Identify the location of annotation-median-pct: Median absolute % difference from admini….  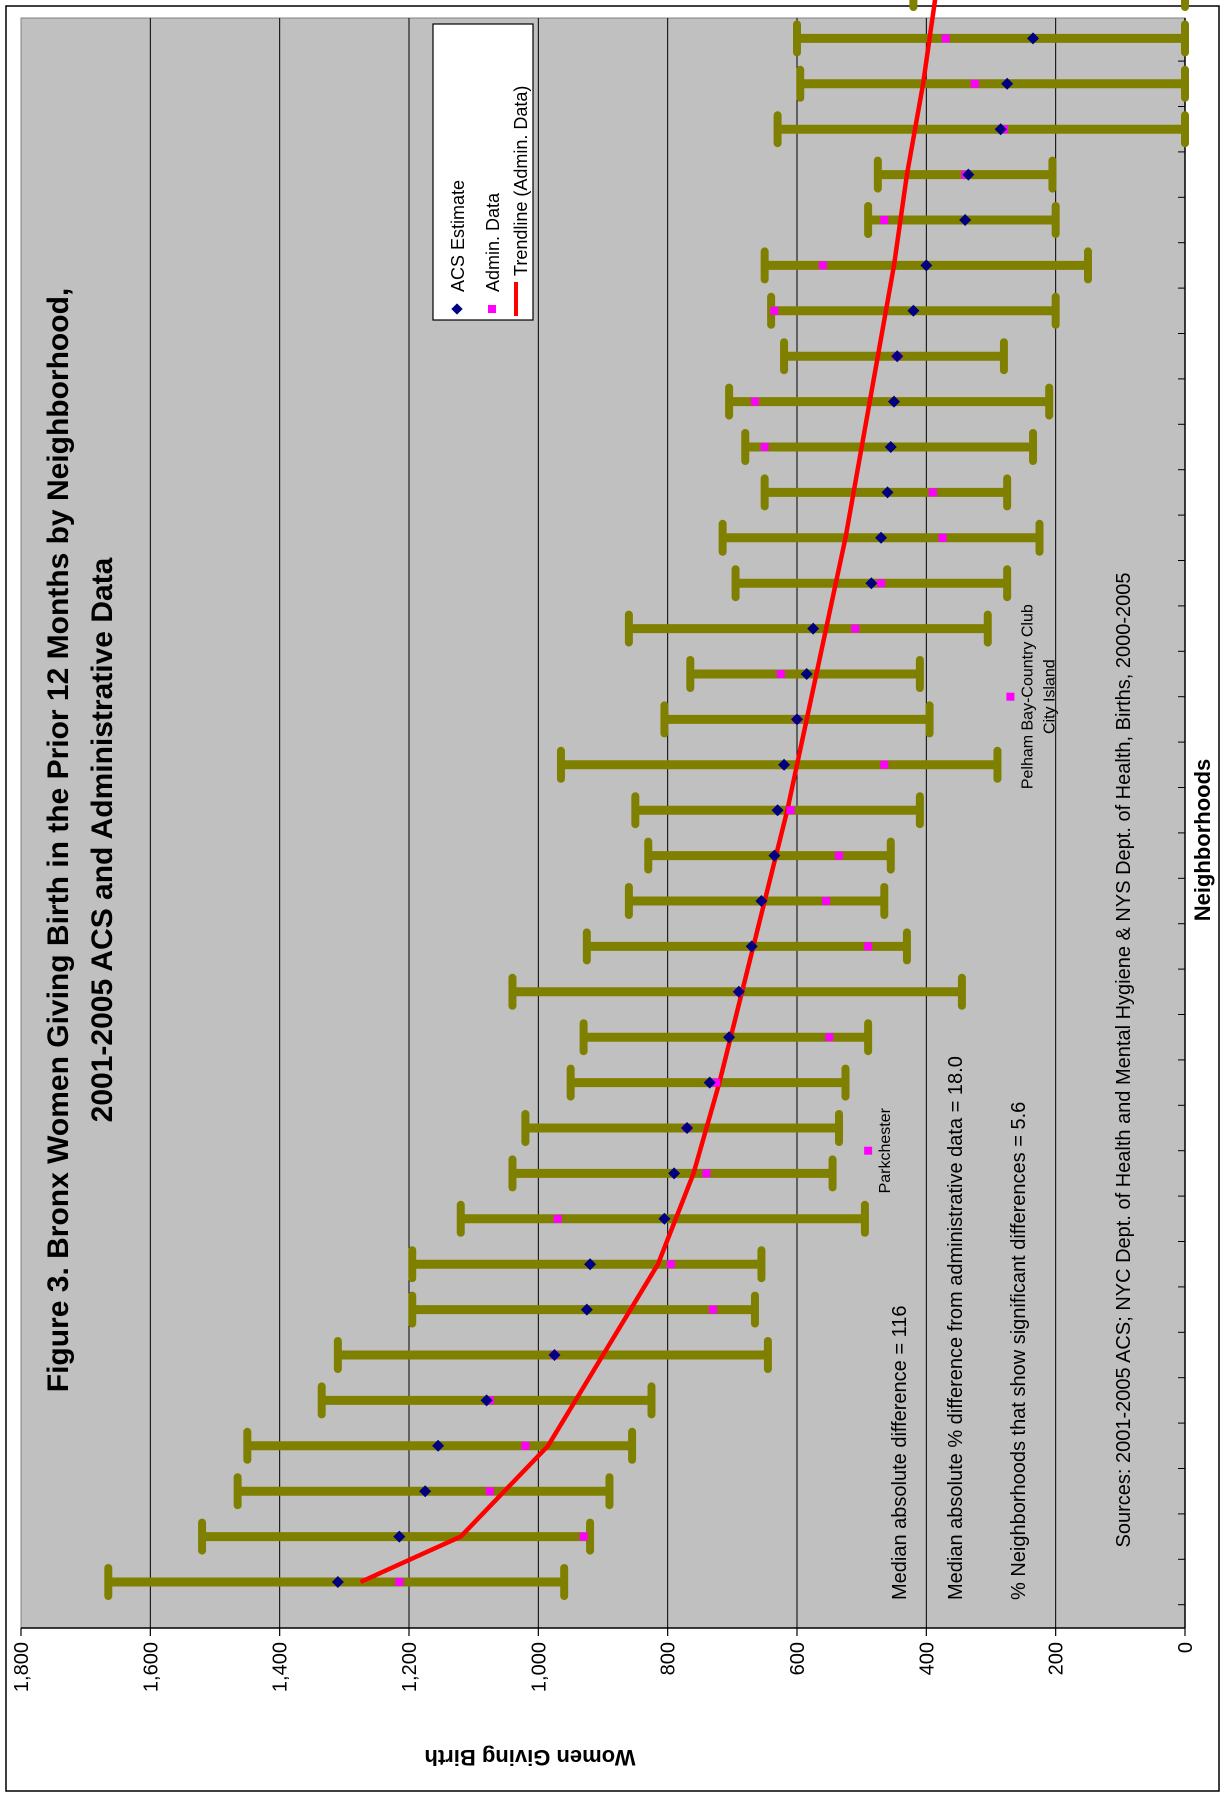
(956, 1328).